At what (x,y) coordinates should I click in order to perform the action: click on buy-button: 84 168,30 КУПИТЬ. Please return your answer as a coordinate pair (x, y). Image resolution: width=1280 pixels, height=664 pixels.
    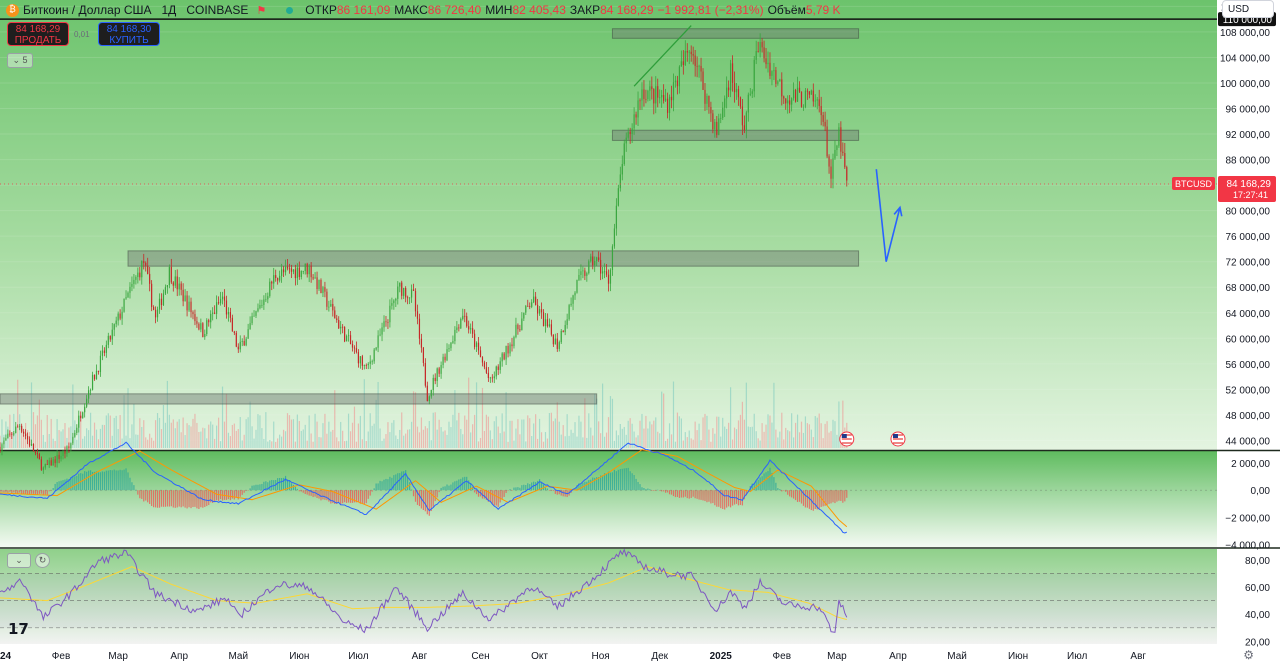
    Looking at the image, I should click on (129, 34).